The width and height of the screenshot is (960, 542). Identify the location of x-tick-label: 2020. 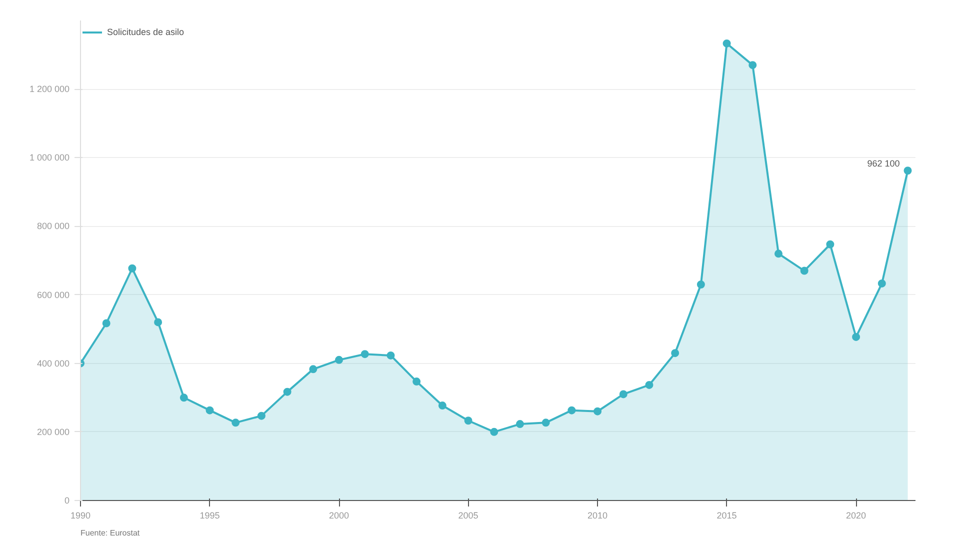
(856, 515).